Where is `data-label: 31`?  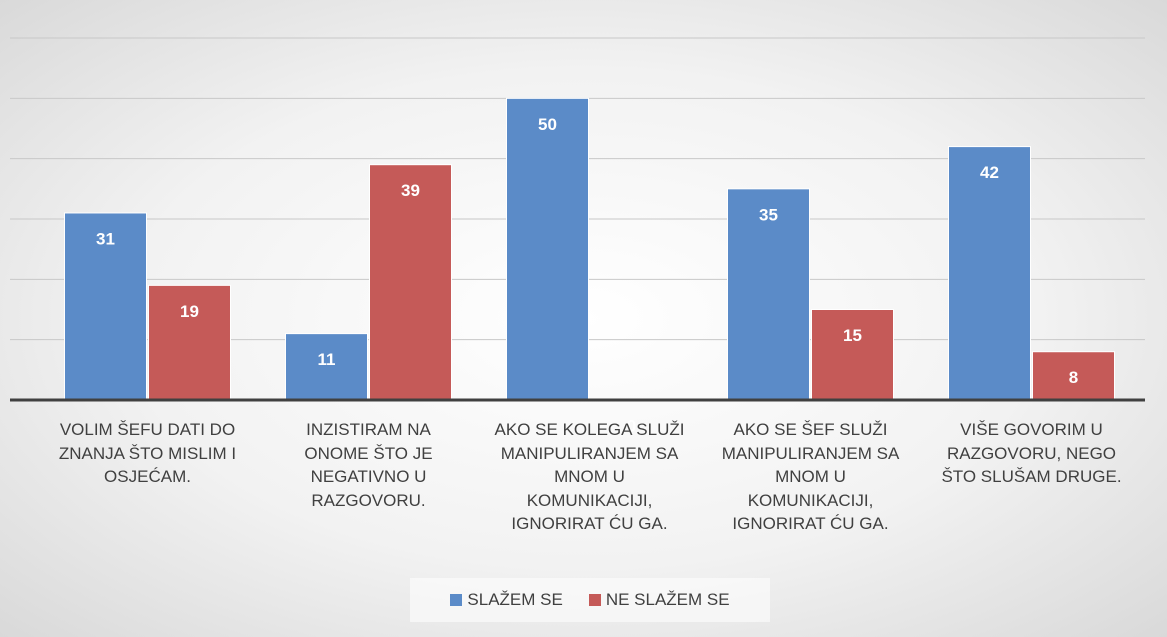
data-label: 31 is located at coordinates (105, 238).